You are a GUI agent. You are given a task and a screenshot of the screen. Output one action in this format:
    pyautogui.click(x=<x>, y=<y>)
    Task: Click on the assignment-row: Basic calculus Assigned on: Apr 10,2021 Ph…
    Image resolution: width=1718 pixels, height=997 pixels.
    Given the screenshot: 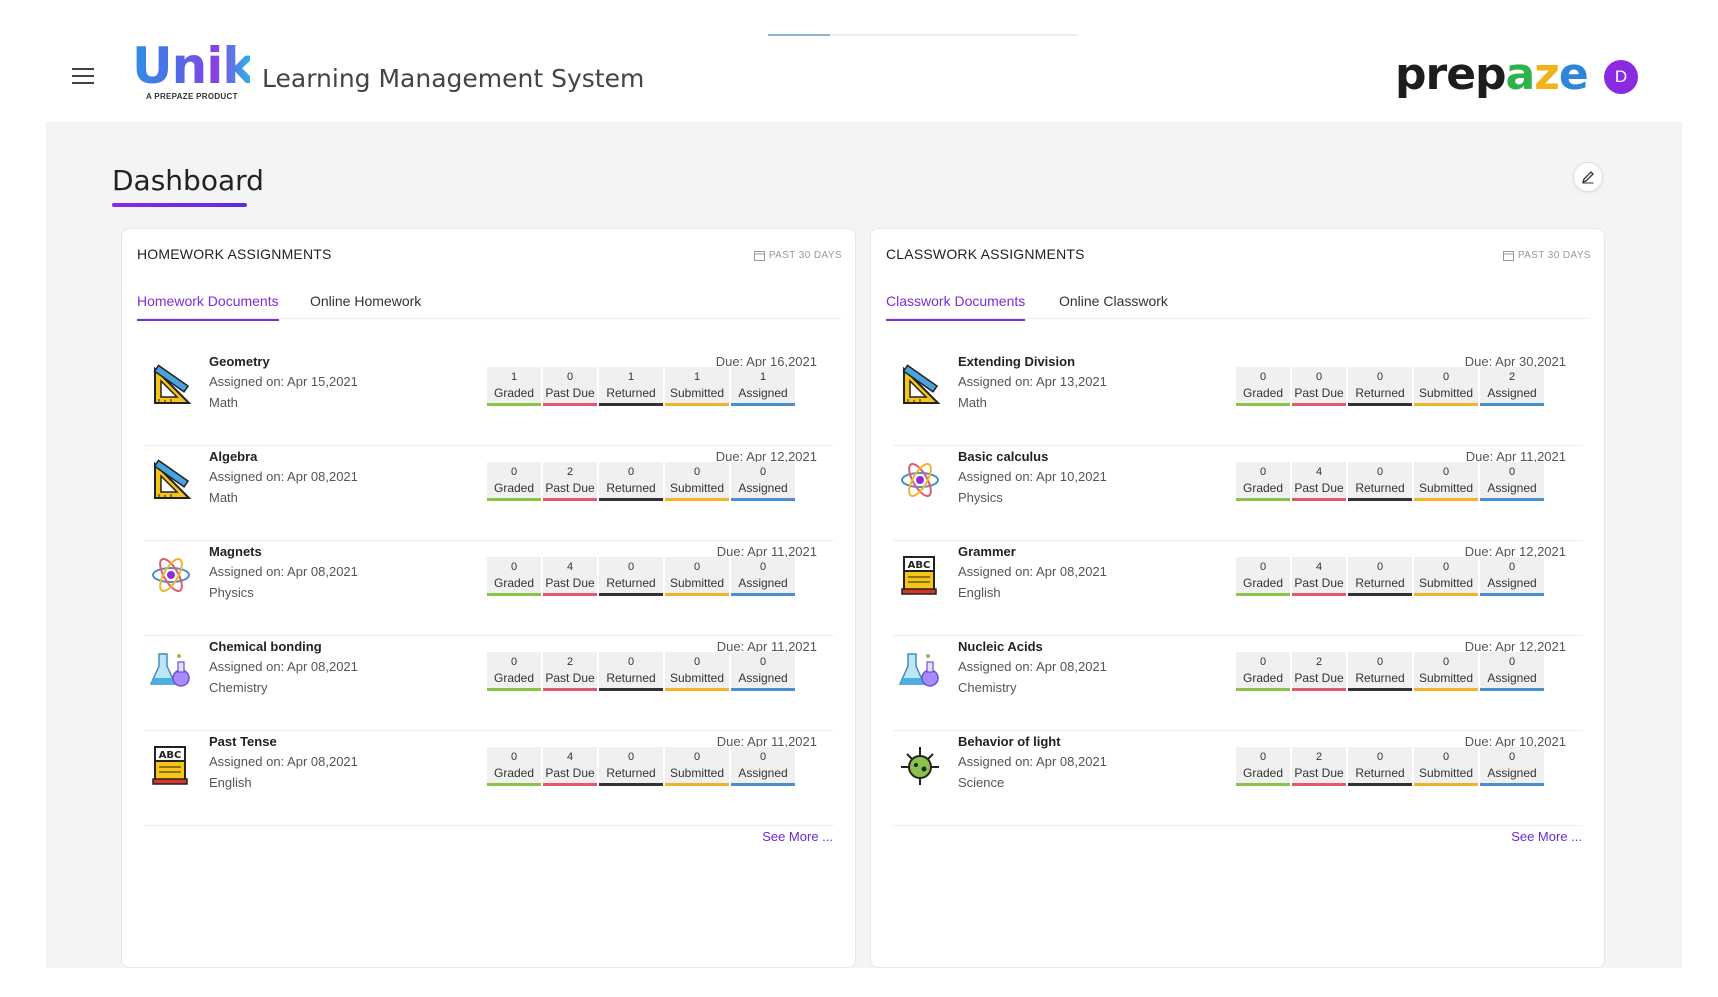 What is the action you would take?
    pyautogui.click(x=1238, y=493)
    